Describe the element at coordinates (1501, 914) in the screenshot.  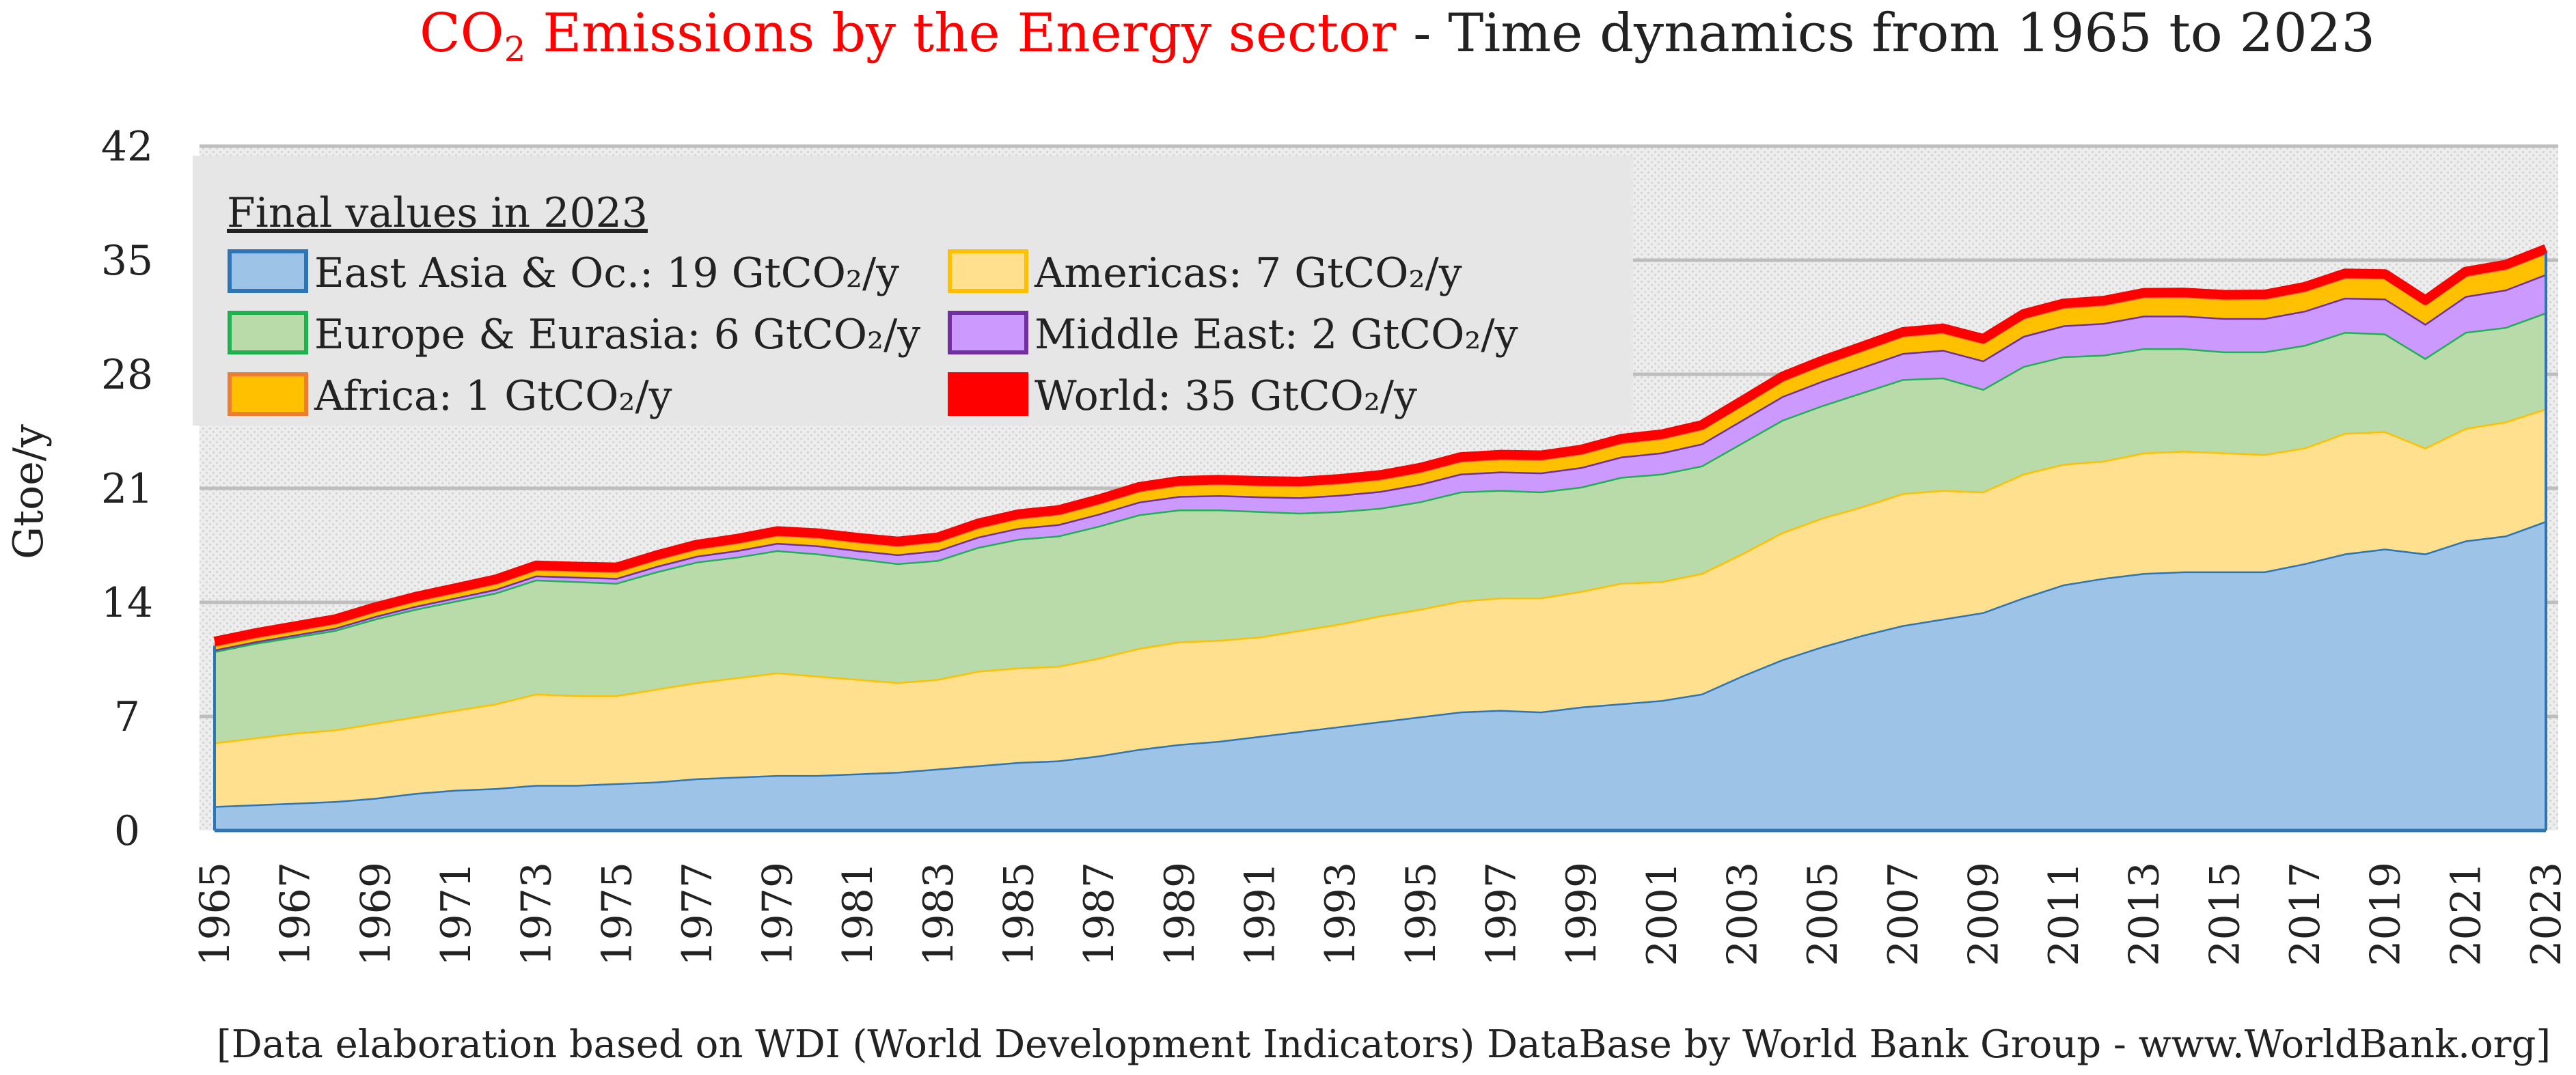
I see `x-tick-label: 1997` at that location.